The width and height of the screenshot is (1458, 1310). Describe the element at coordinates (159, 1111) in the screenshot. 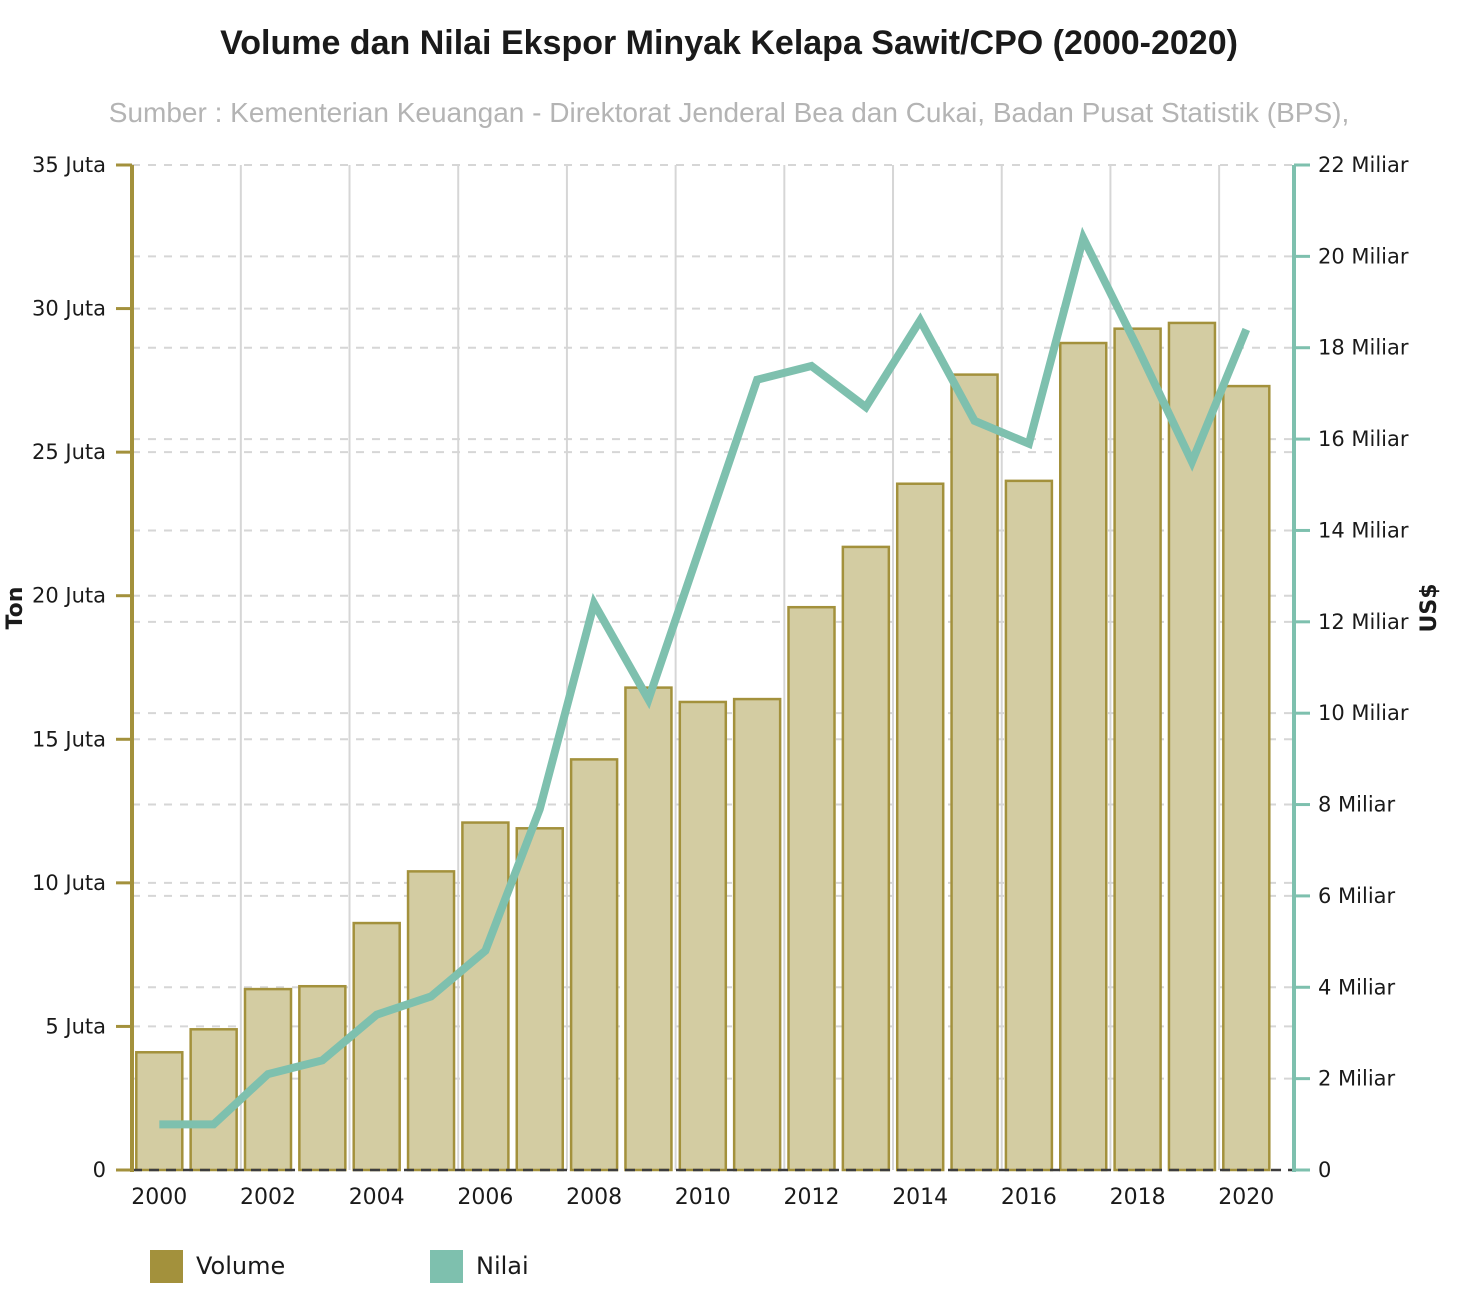

I see `volume-bar-2000` at that location.